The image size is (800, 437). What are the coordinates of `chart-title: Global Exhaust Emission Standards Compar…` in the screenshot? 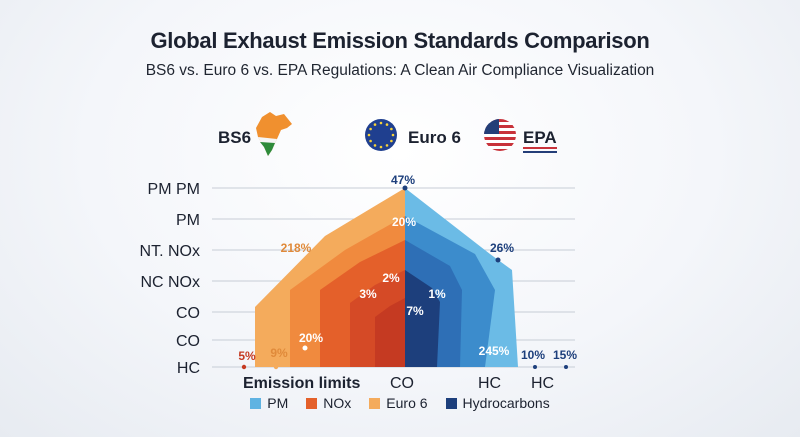 It's located at (400, 40).